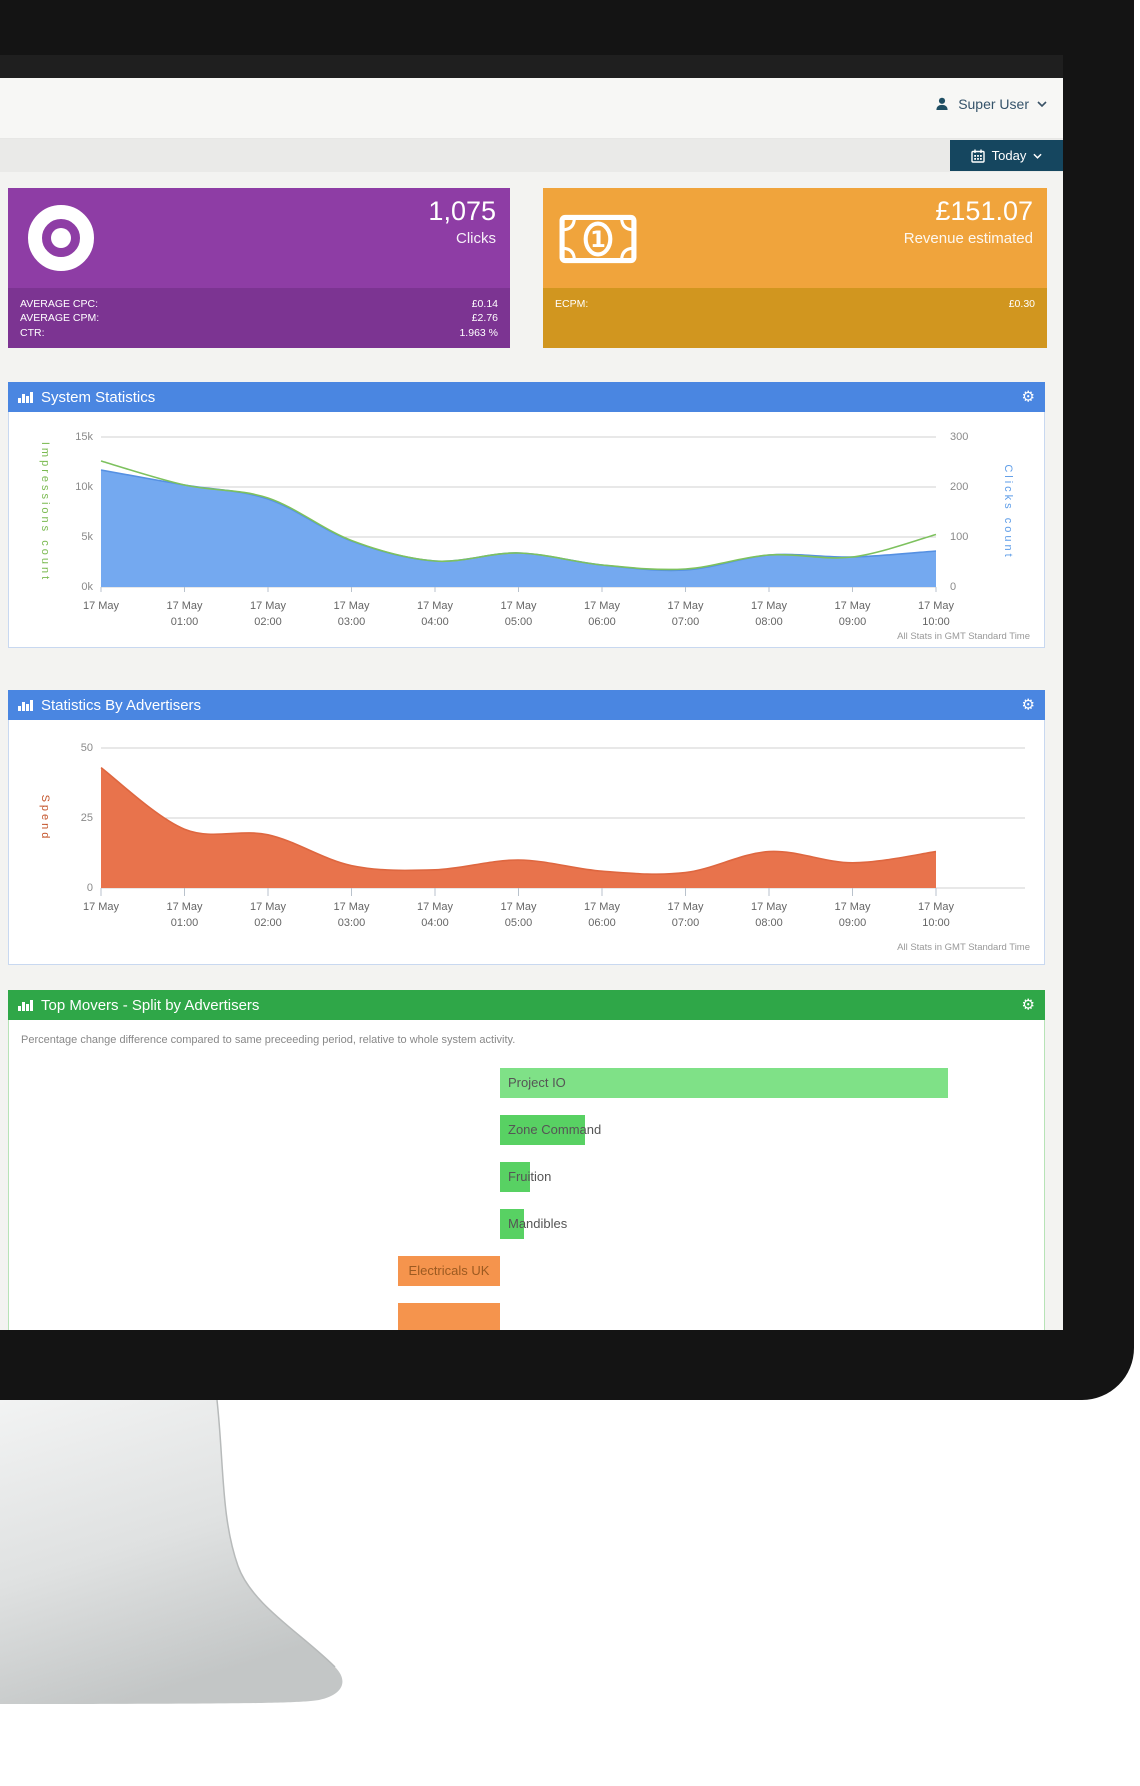  I want to click on card-stat-row: CTR: 1.963 %, so click(259, 333).